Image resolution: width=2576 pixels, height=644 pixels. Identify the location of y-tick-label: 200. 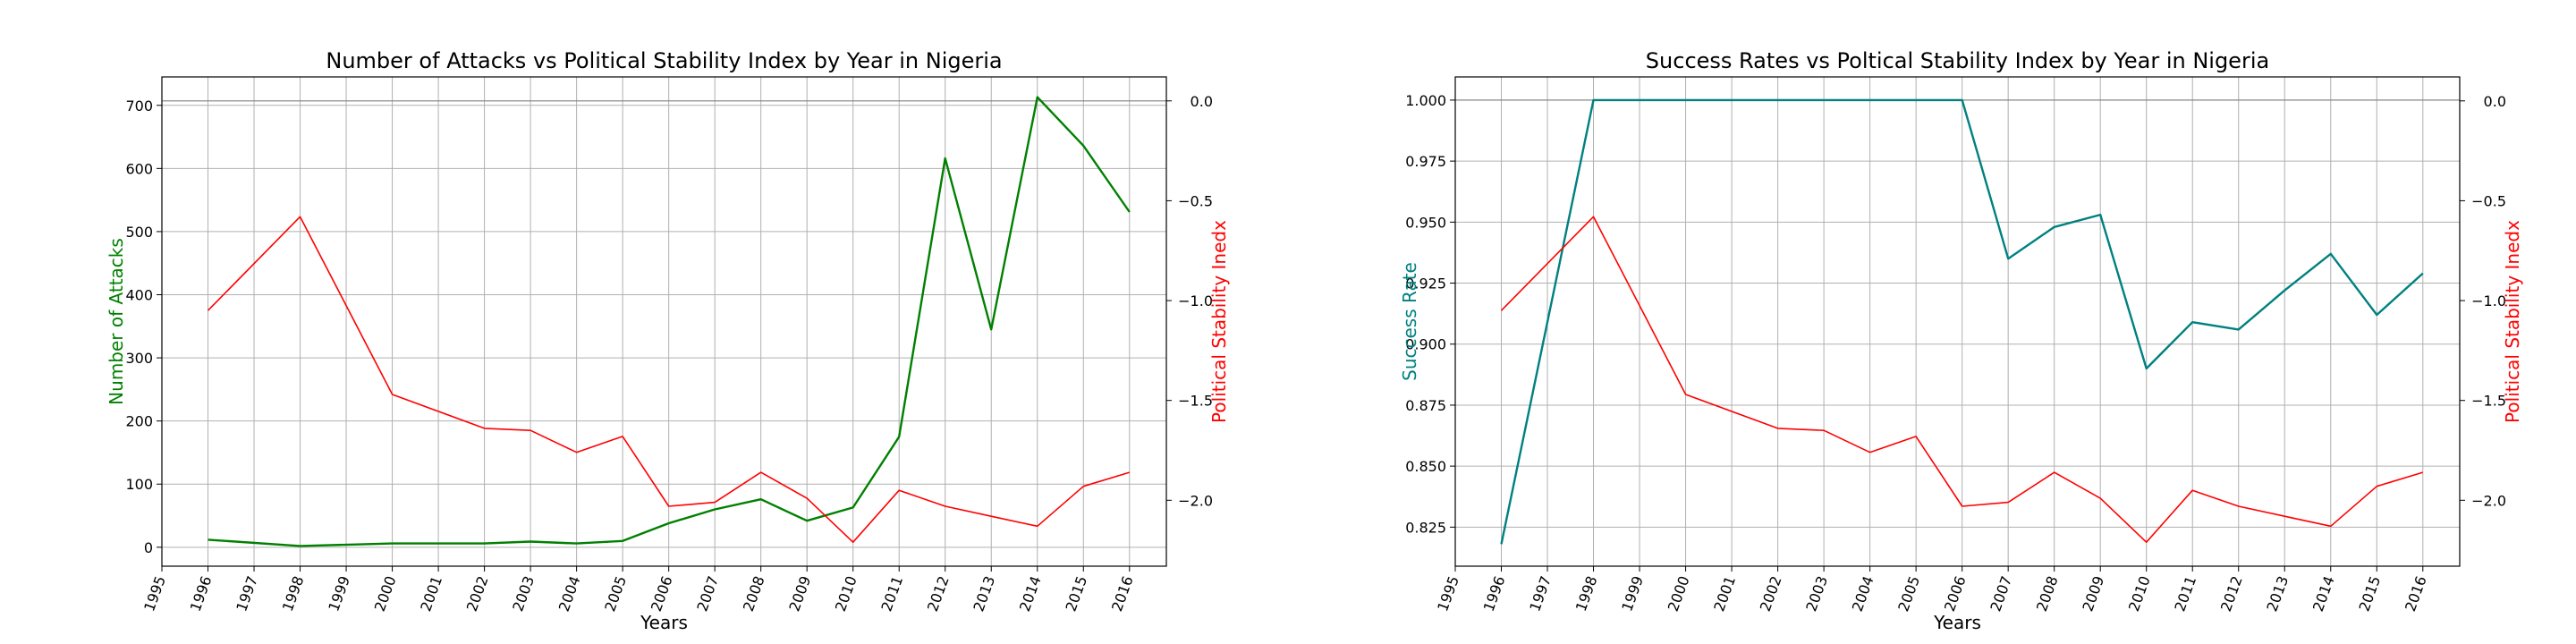
(139, 421).